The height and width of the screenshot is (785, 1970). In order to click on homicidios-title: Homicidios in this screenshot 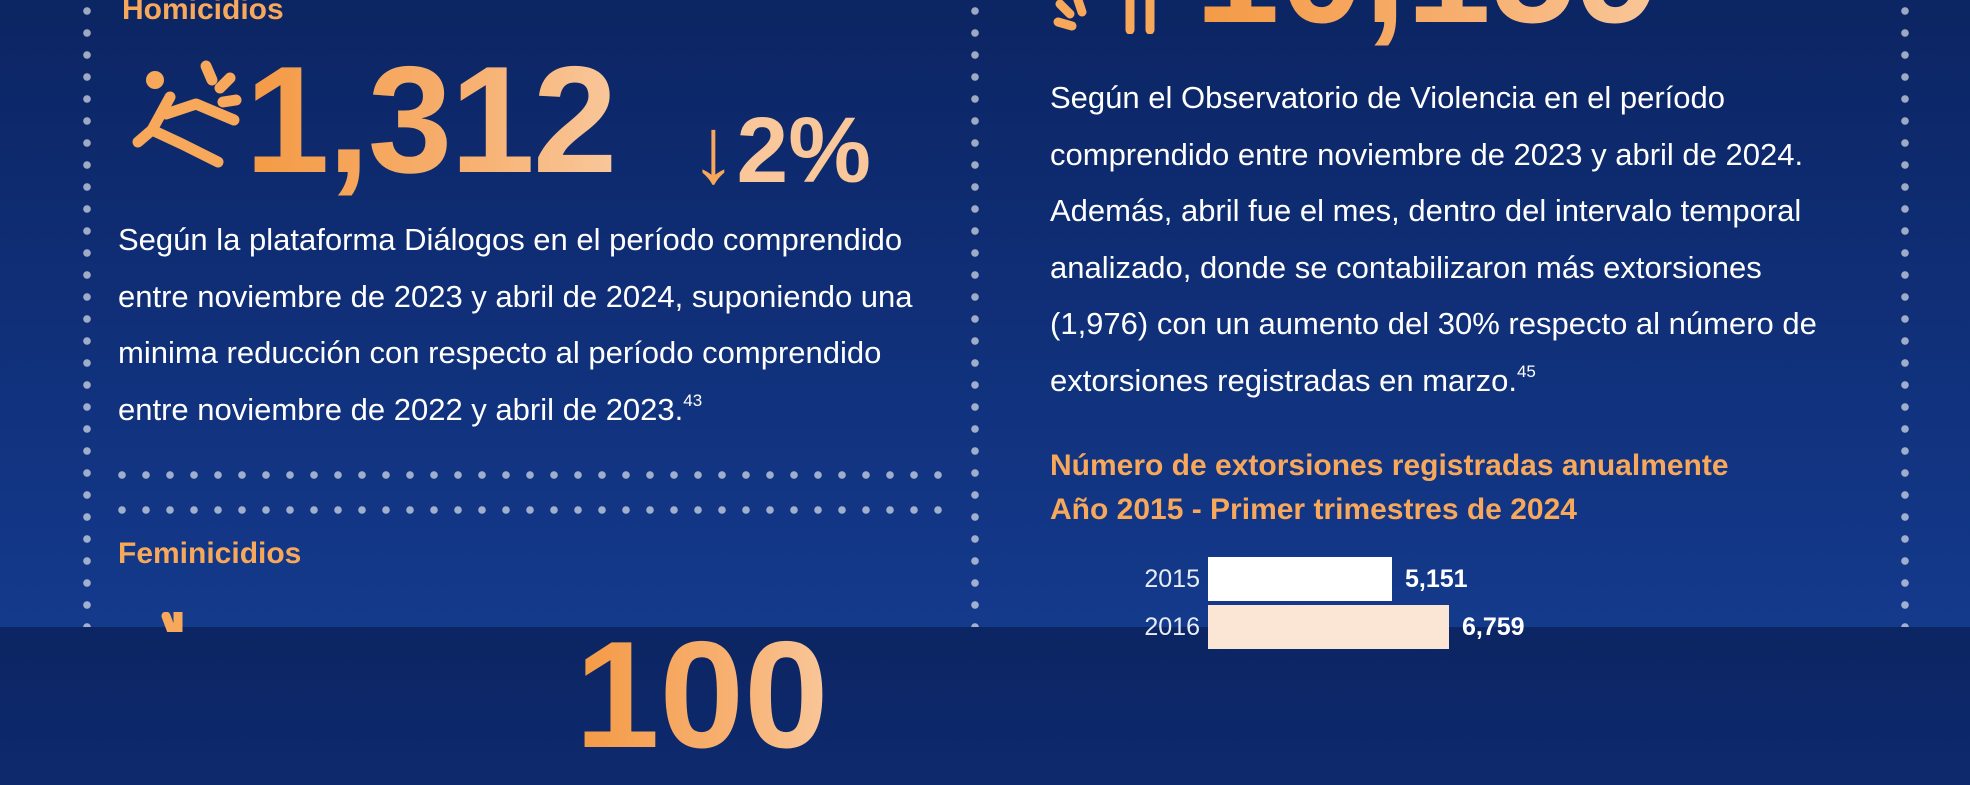, I will do `click(203, 13)`.